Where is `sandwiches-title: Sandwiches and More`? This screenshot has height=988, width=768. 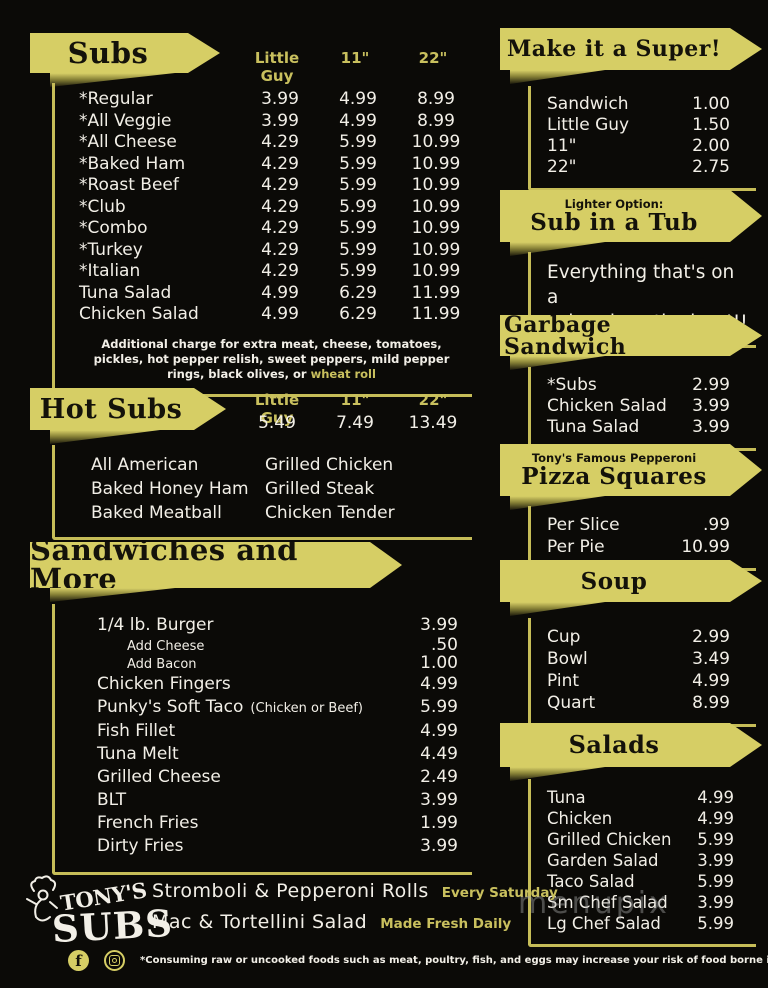
sandwiches-title: Sandwiches and More is located at coordinates (164, 564).